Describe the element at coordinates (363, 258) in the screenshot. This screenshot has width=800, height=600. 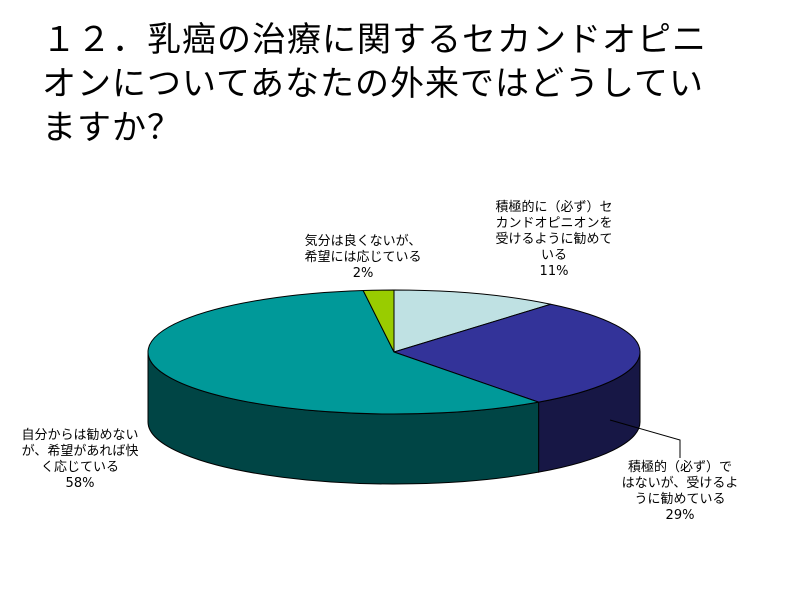
I see `slice-label-4: 気分は良くないが、 希望には応じている 2%` at that location.